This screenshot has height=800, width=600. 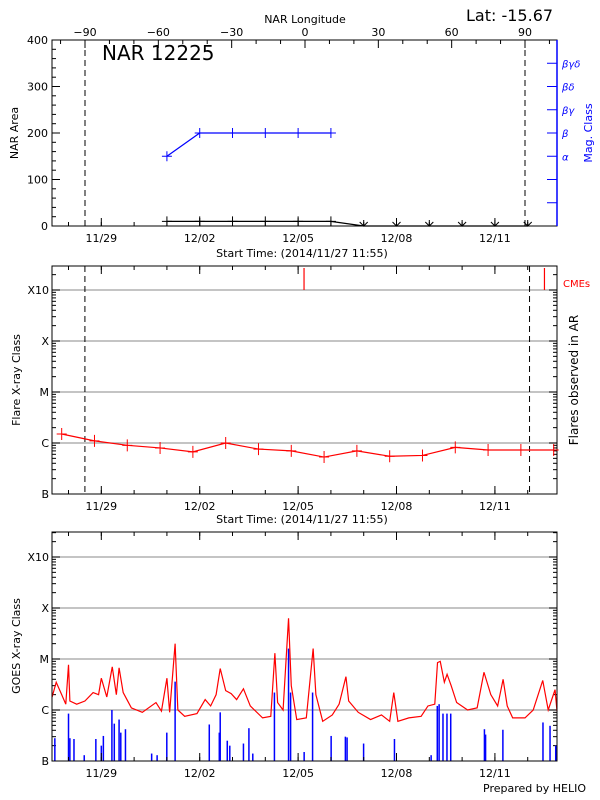 What do you see at coordinates (305, 32) in the screenshot?
I see `longitude-tick-label: 0` at bounding box center [305, 32].